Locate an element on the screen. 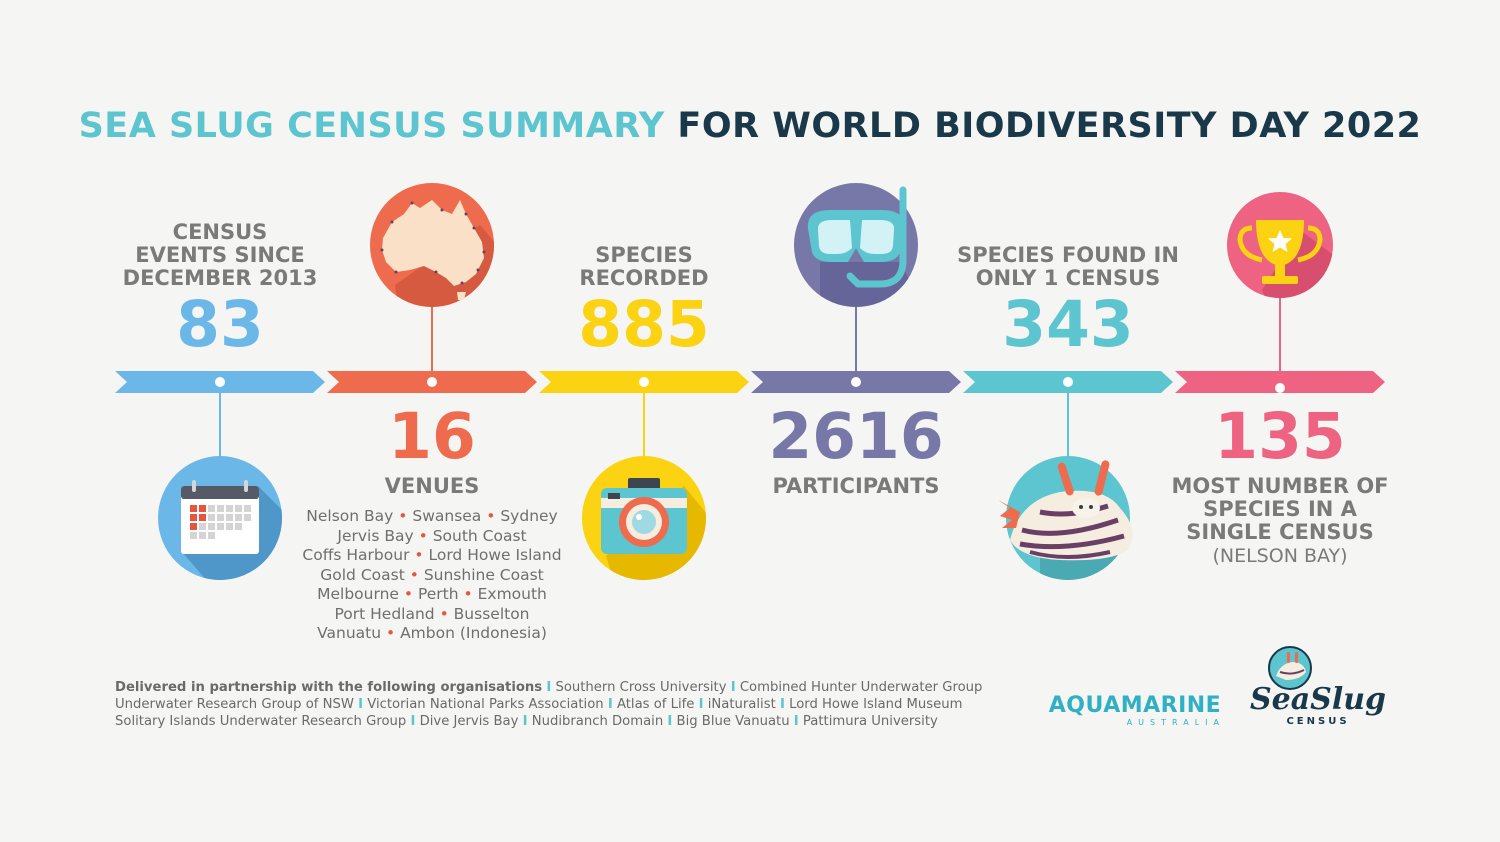 The width and height of the screenshot is (1500, 842). trophy-icon is located at coordinates (1280, 245).